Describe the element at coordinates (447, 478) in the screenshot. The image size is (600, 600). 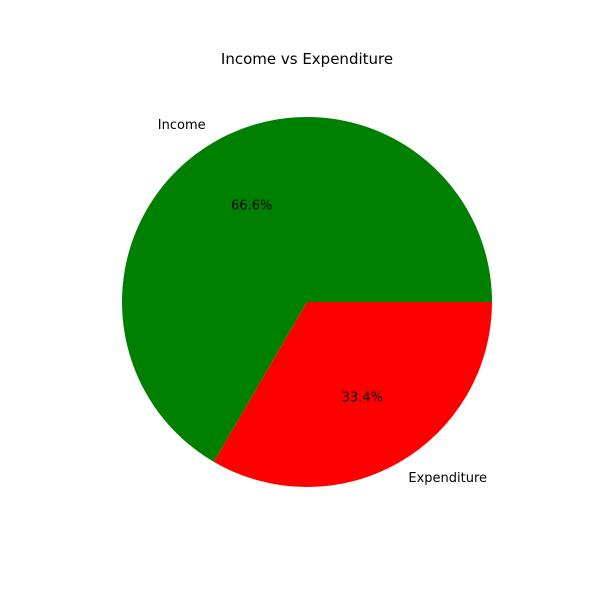
I see `slice-label-expenditure: Expenditure` at that location.